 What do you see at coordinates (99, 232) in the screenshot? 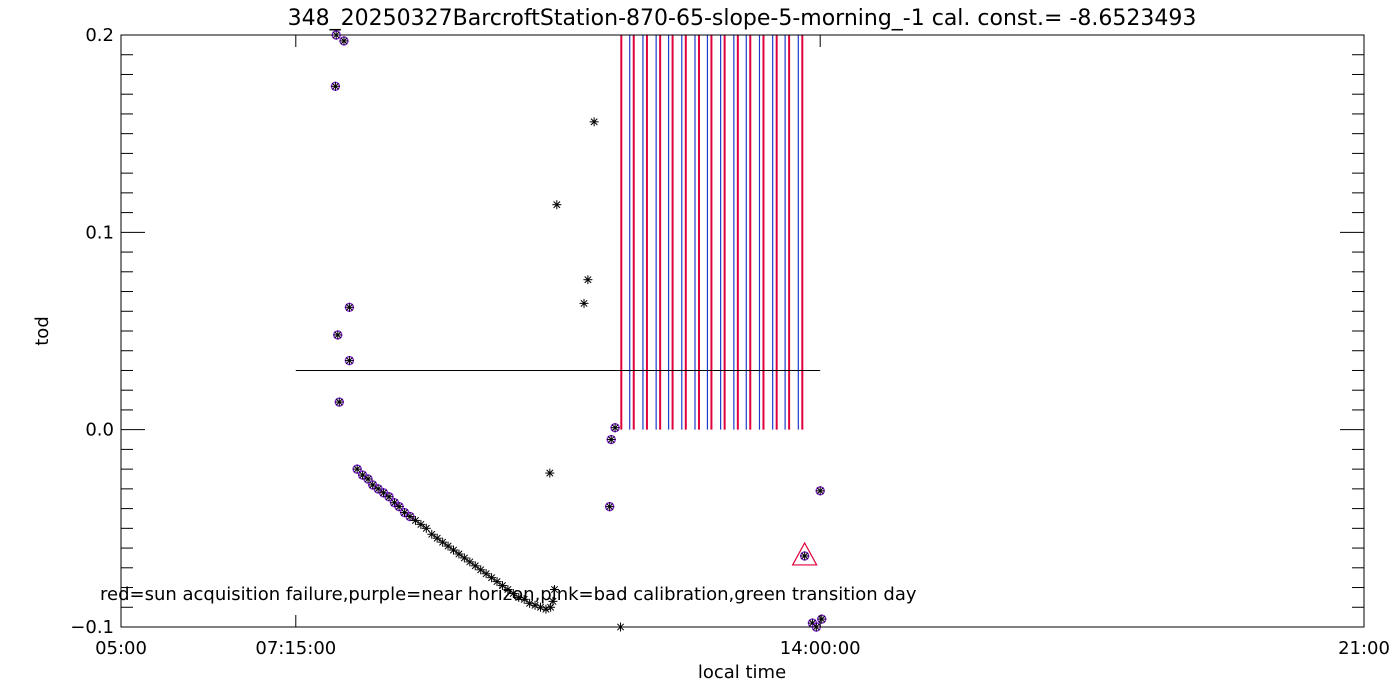
I see `y-tick-label: 0.1` at bounding box center [99, 232].